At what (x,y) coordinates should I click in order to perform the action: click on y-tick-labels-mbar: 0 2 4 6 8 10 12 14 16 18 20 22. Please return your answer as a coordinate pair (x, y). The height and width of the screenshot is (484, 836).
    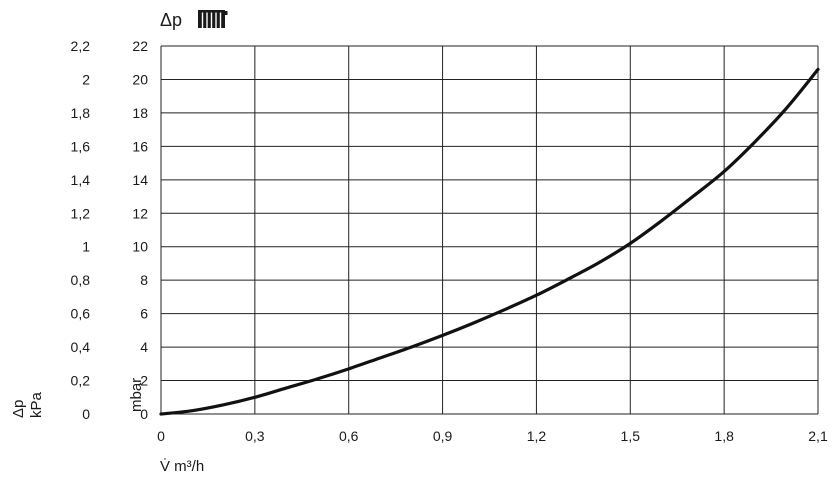
    Looking at the image, I should click on (140, 230).